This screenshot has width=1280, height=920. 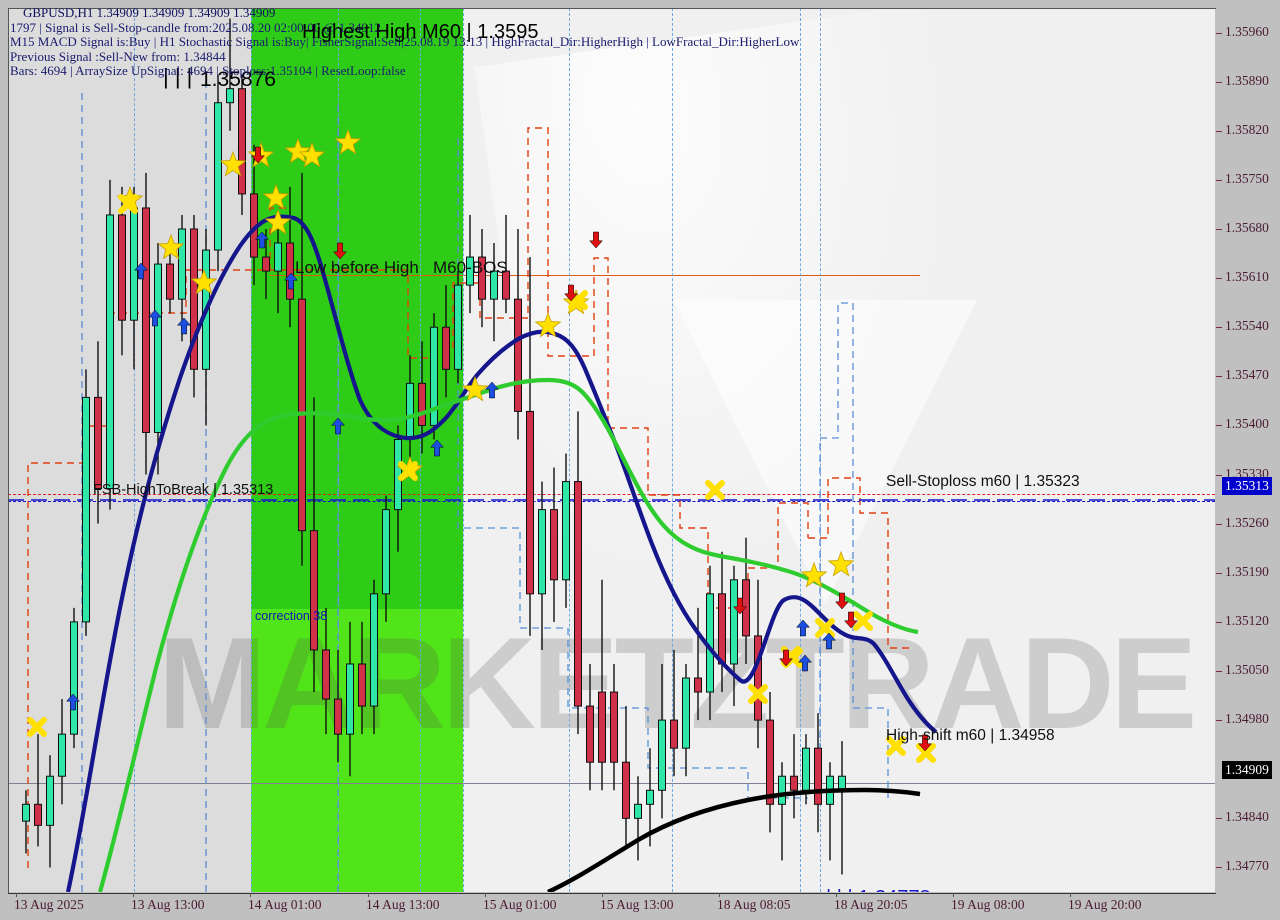 I want to click on price-scale-label: 1.35540, so click(x=1247, y=326).